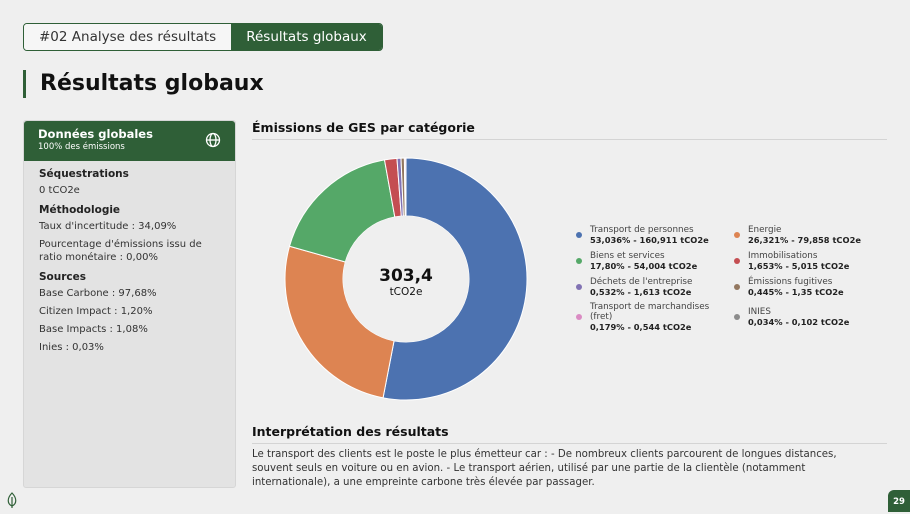  What do you see at coordinates (129, 174) in the screenshot?
I see `sequestrations-heading: Séquestrations` at bounding box center [129, 174].